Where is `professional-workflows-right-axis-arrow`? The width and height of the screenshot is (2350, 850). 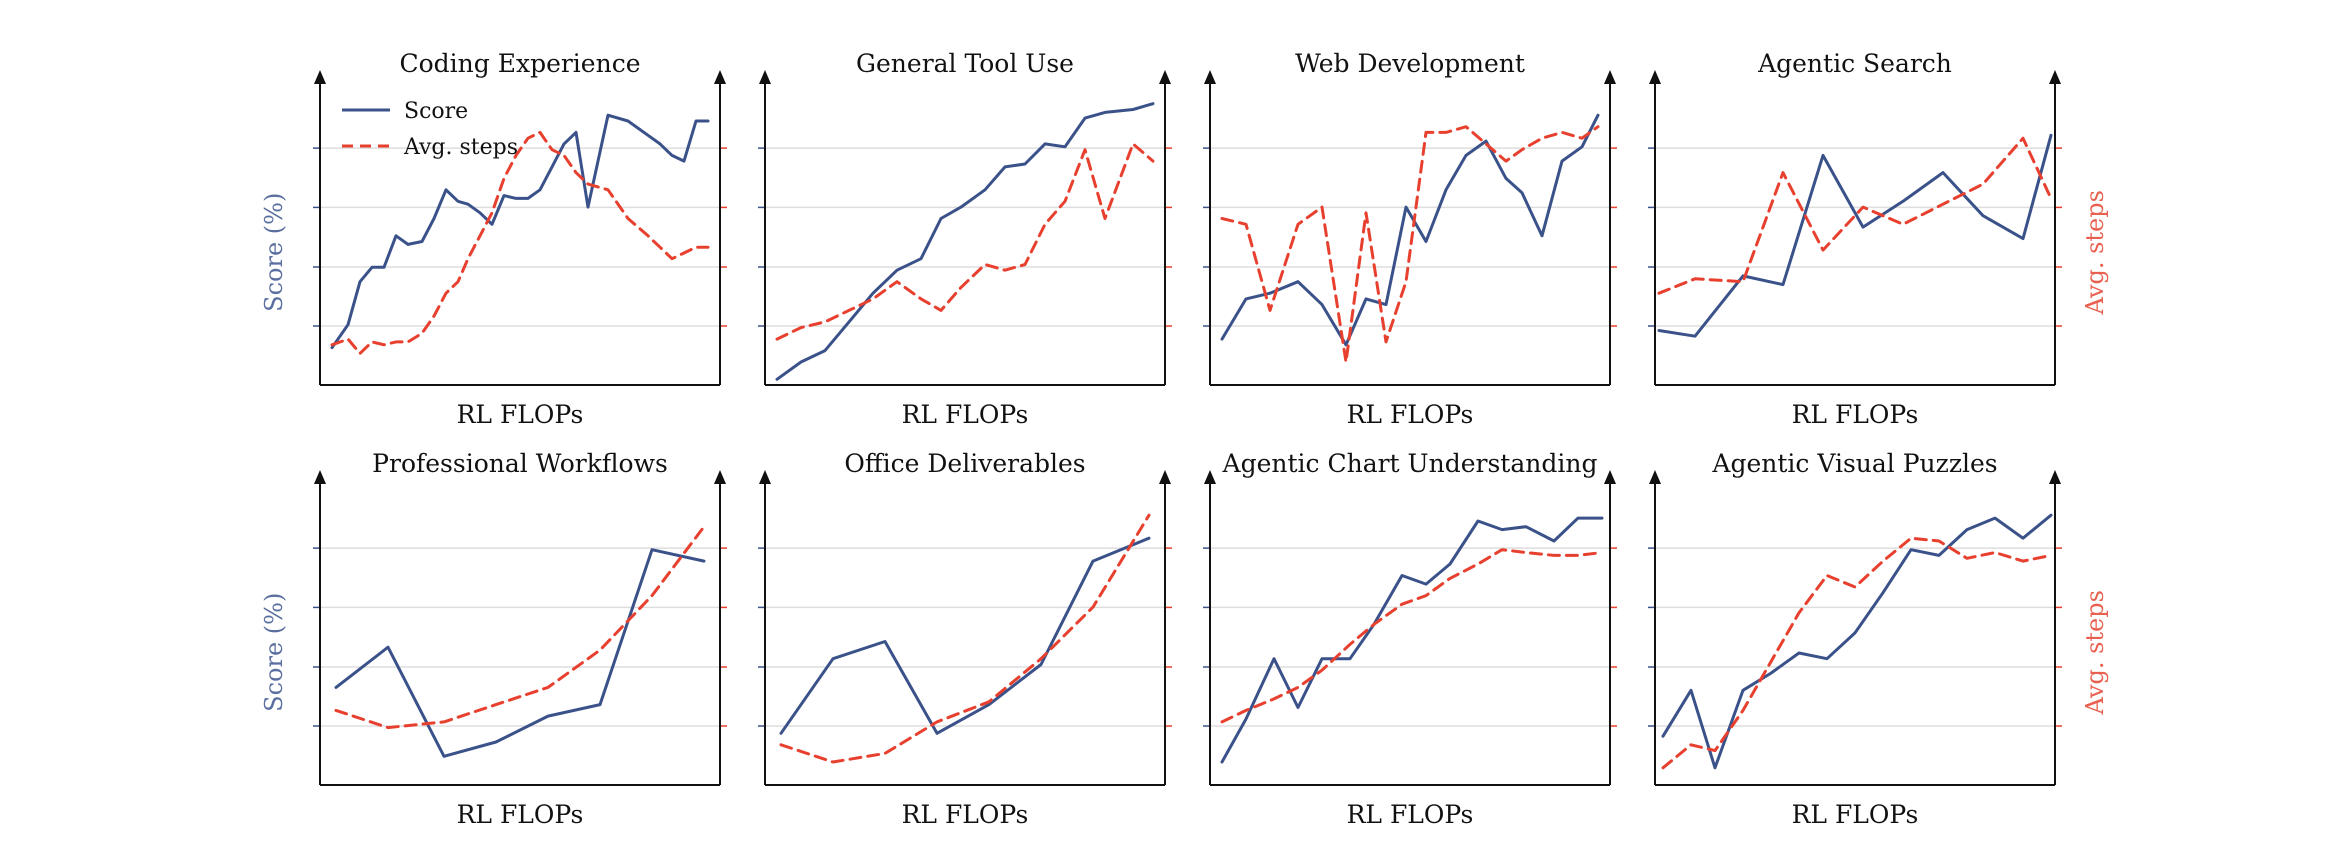
professional-workflows-right-axis-arrow is located at coordinates (720, 477).